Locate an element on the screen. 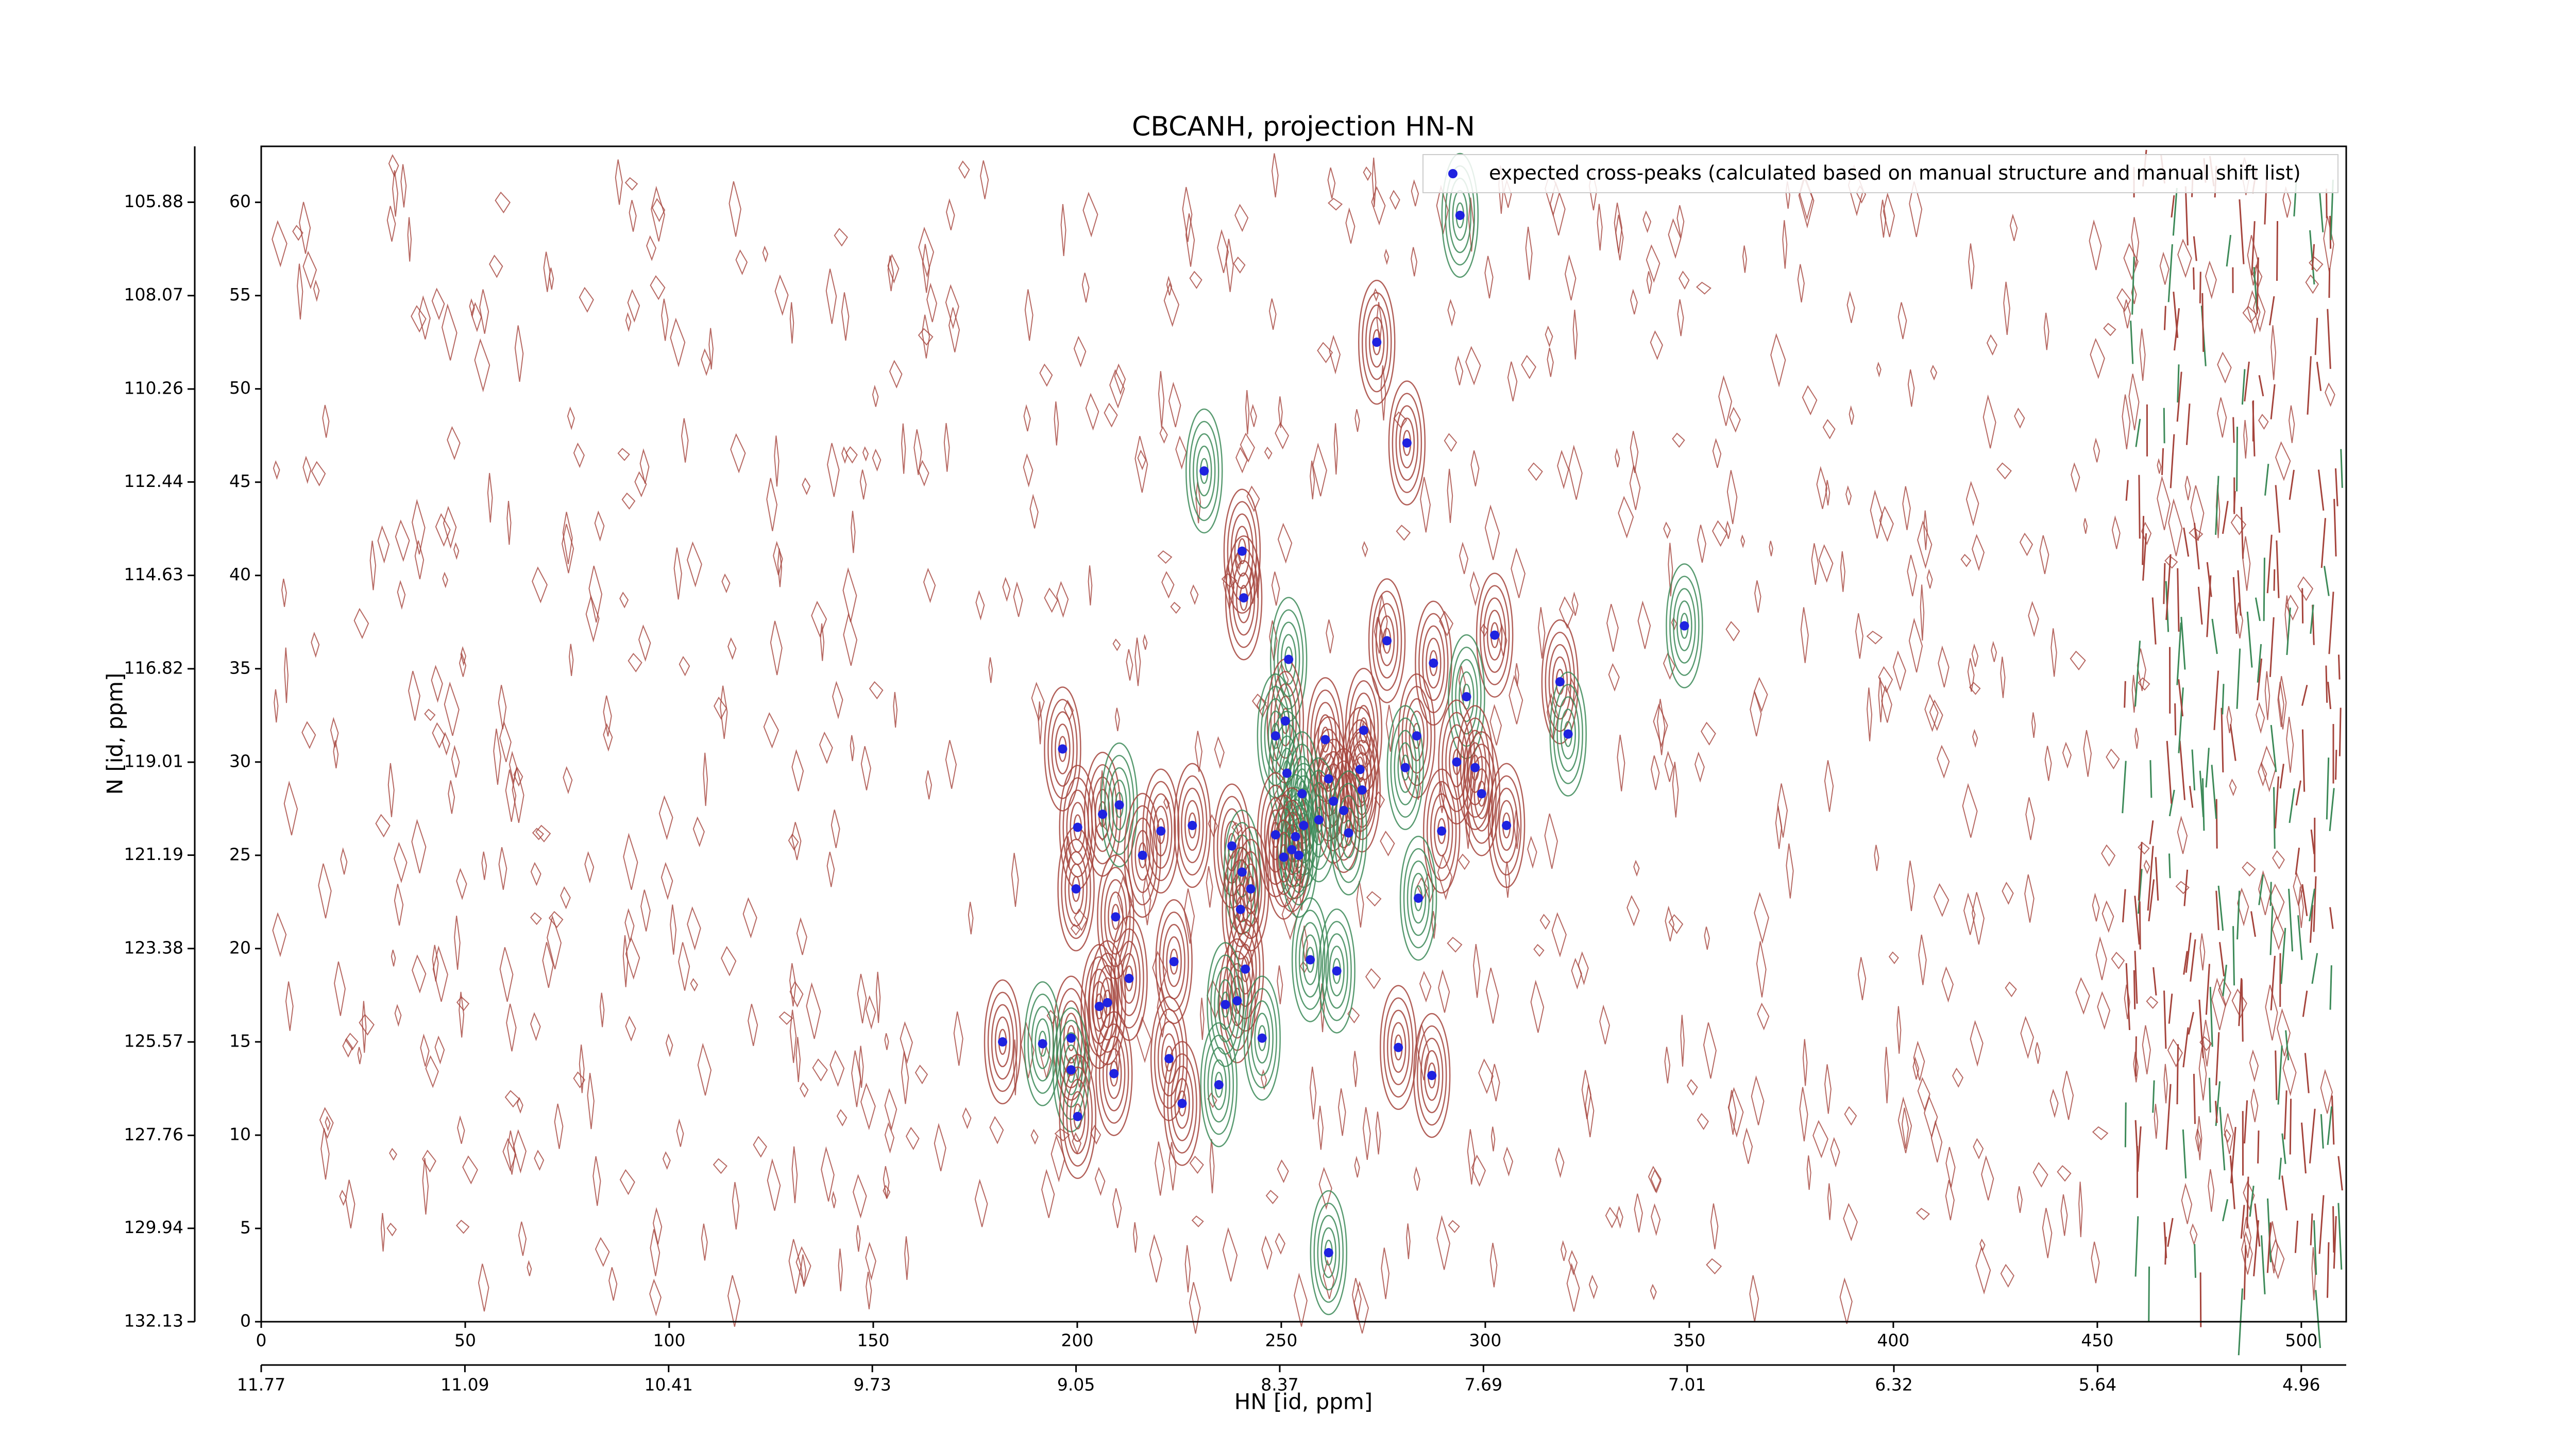 The height and width of the screenshot is (1449, 2576). y-tick-label: 40 is located at coordinates (240, 574).